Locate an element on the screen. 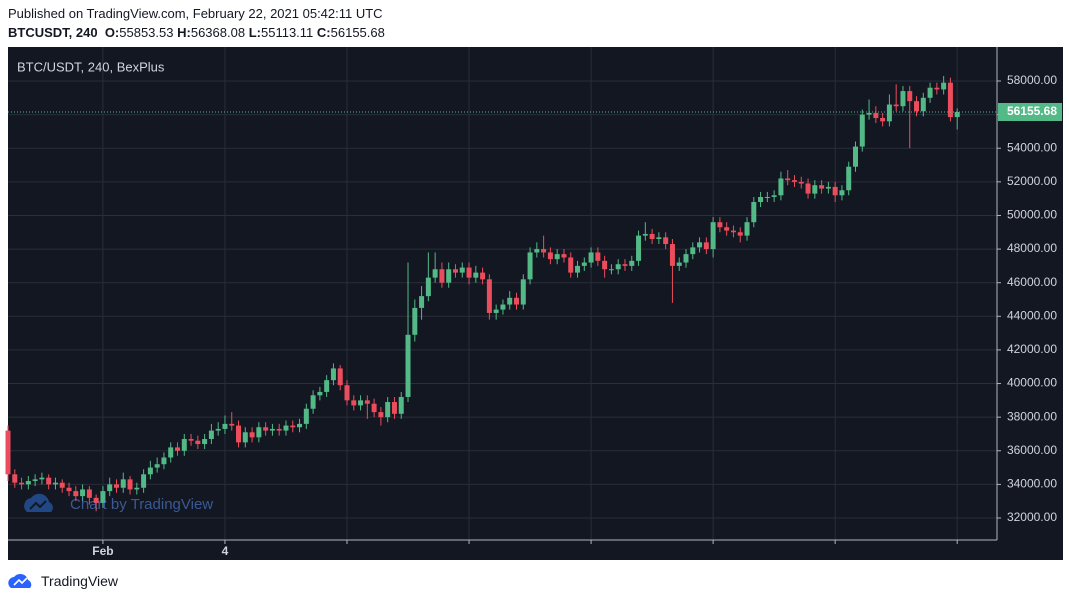  h-value: 56368.08 is located at coordinates (218, 32).